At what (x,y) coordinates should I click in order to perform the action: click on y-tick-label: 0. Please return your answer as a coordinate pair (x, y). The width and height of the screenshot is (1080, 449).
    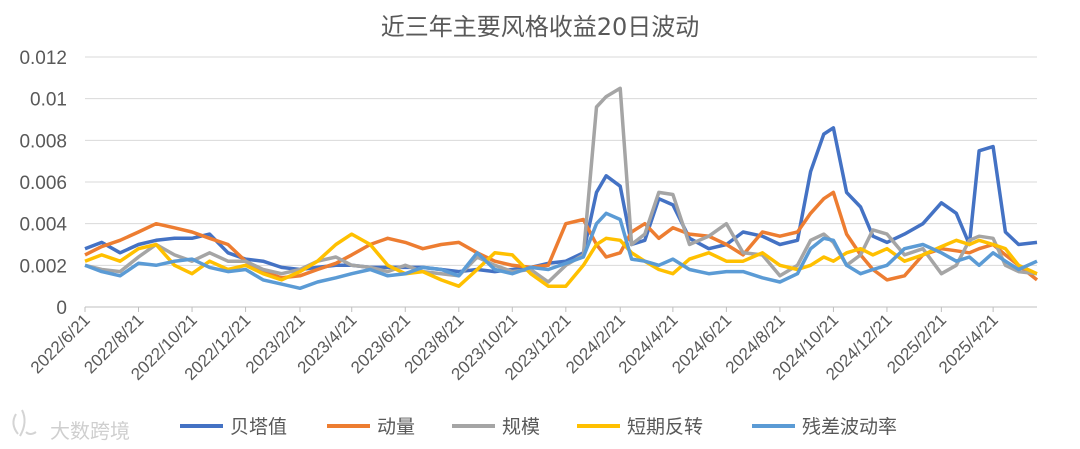
    Looking at the image, I should click on (61, 308).